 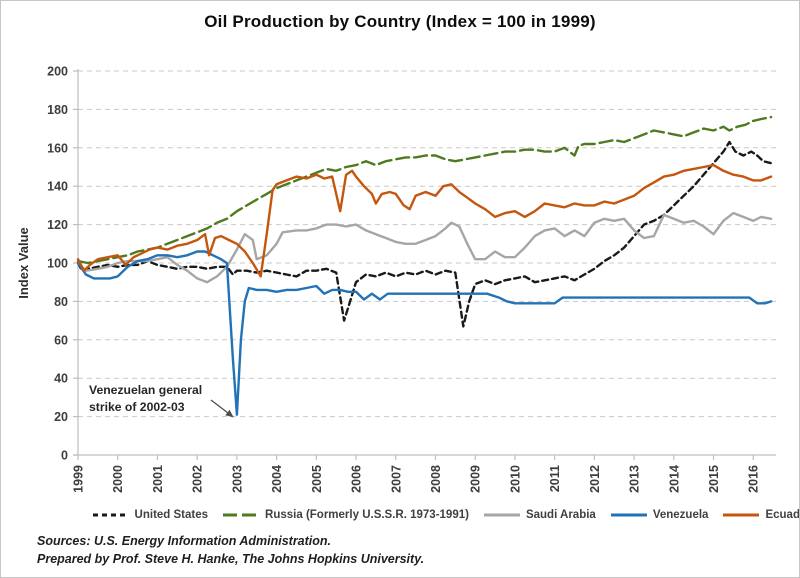 I want to click on x-tick-label-2007: 2007, so click(x=396, y=479).